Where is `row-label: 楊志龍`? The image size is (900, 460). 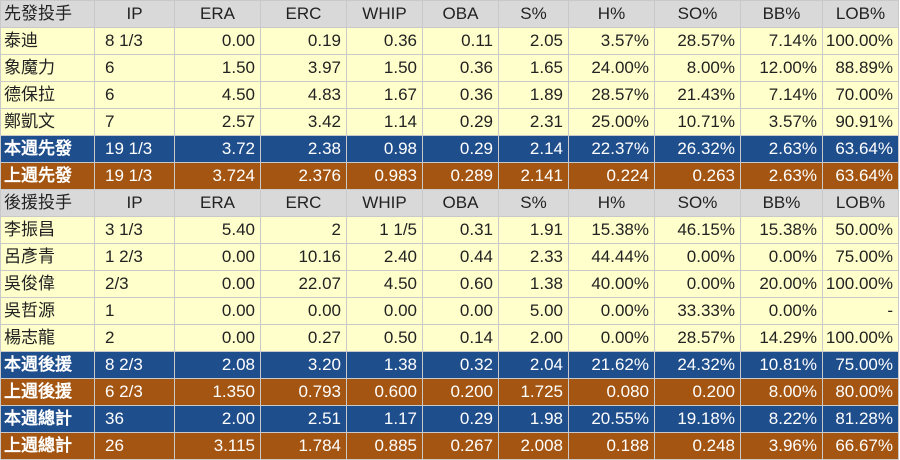
row-label: 楊志龍 is located at coordinates (47, 338).